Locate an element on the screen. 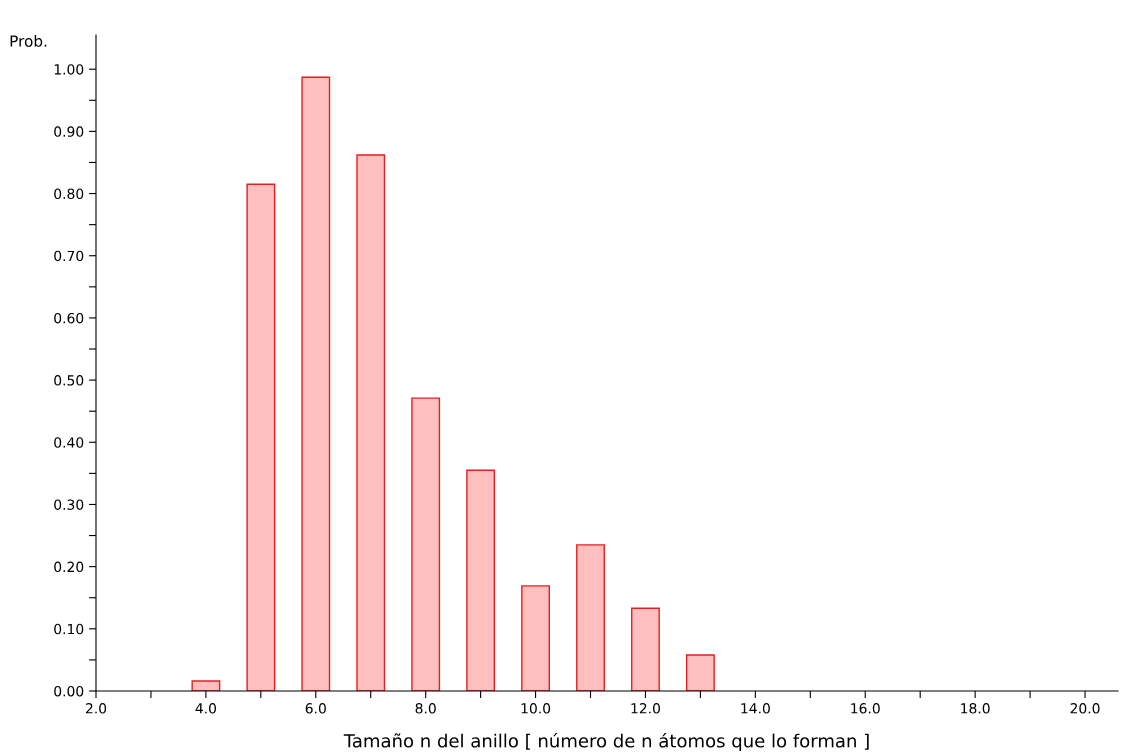  y-tick-label: 1.00 is located at coordinates (69, 69).